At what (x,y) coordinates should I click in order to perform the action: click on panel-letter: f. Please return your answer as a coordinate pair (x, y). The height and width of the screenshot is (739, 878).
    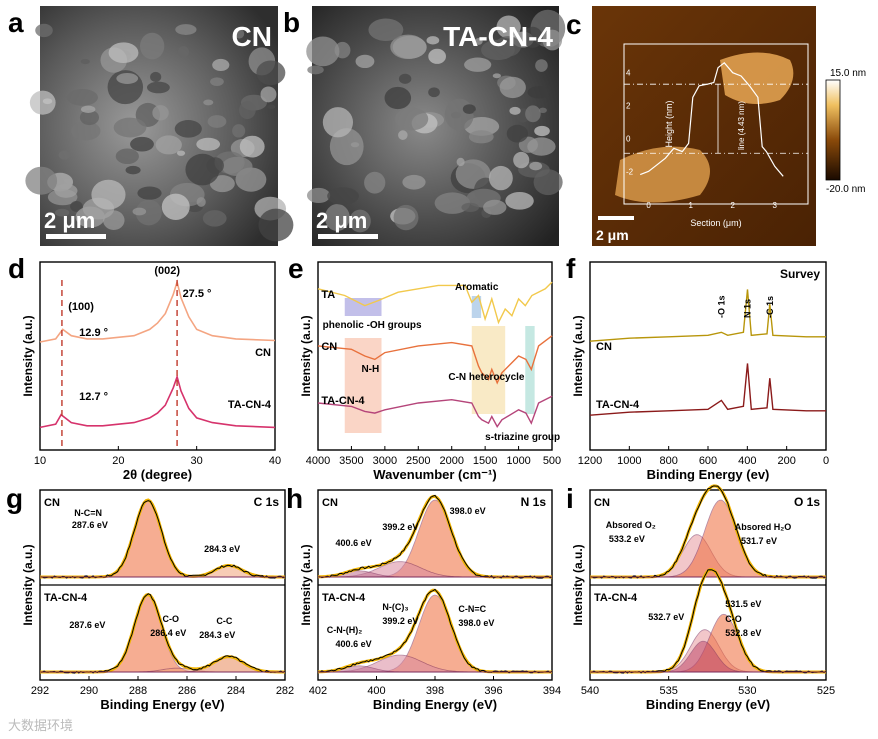
    Looking at the image, I should click on (571, 268).